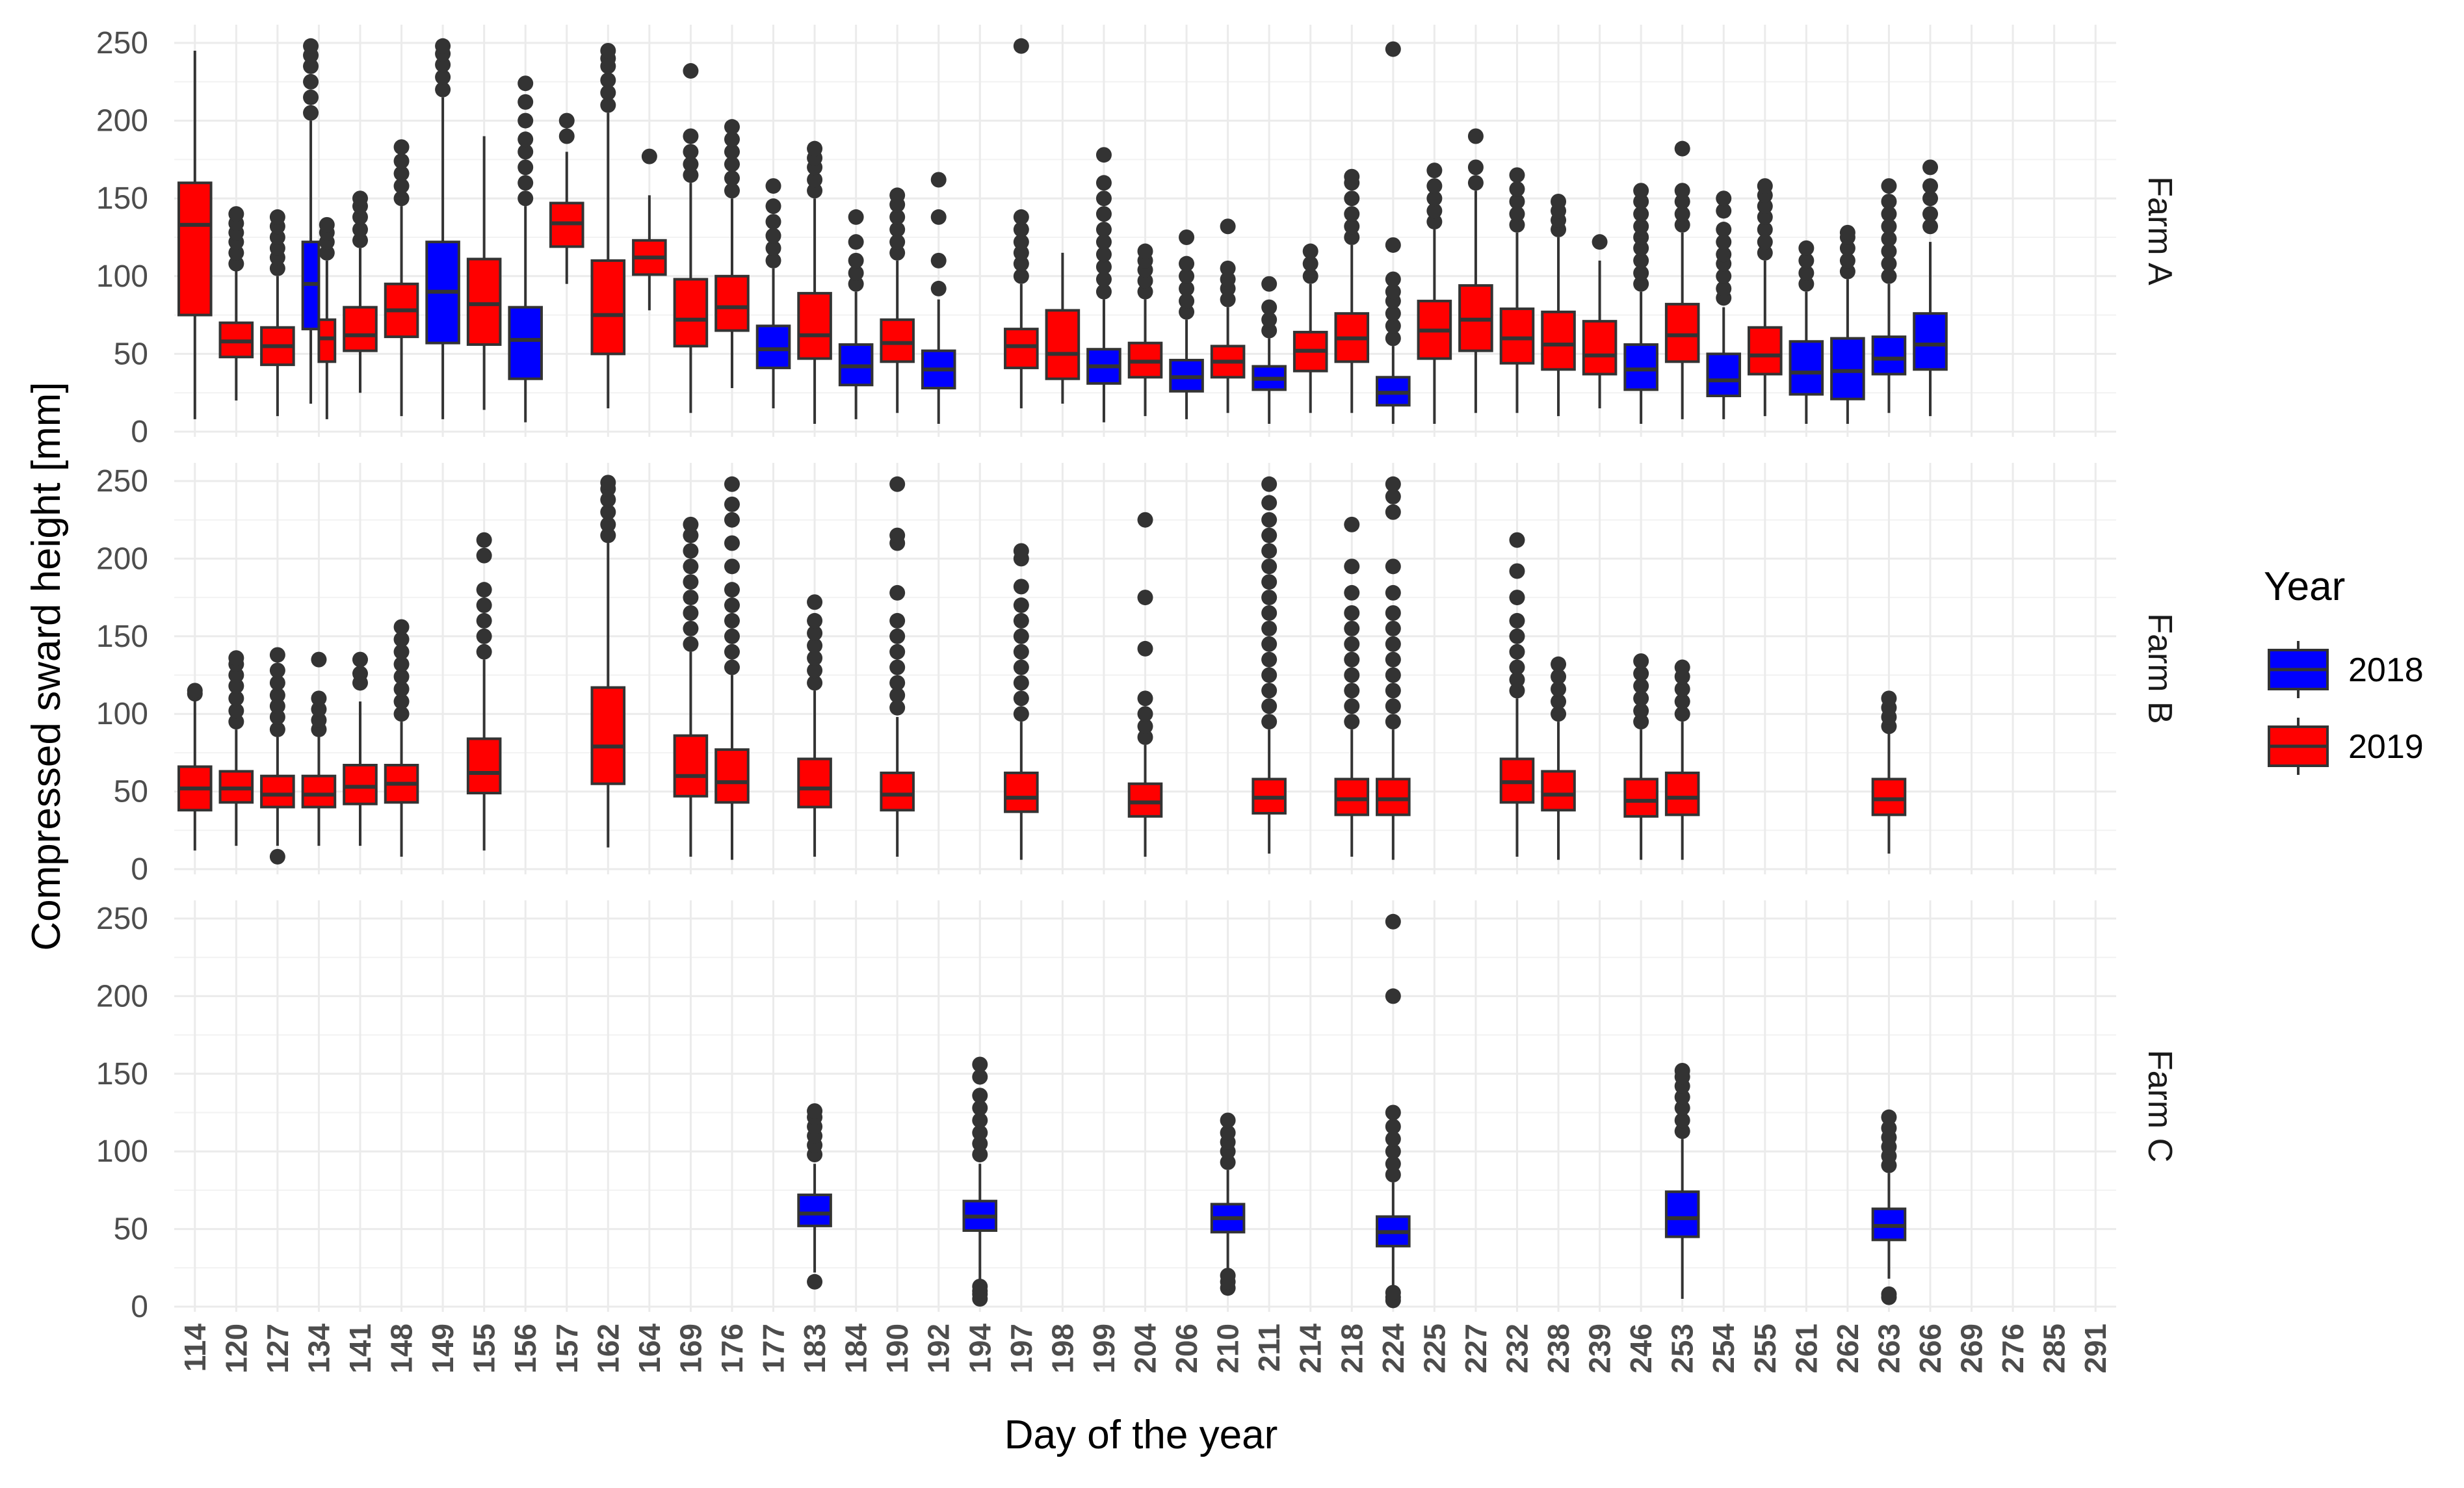  I want to click on box-155-2019, so click(484, 273).